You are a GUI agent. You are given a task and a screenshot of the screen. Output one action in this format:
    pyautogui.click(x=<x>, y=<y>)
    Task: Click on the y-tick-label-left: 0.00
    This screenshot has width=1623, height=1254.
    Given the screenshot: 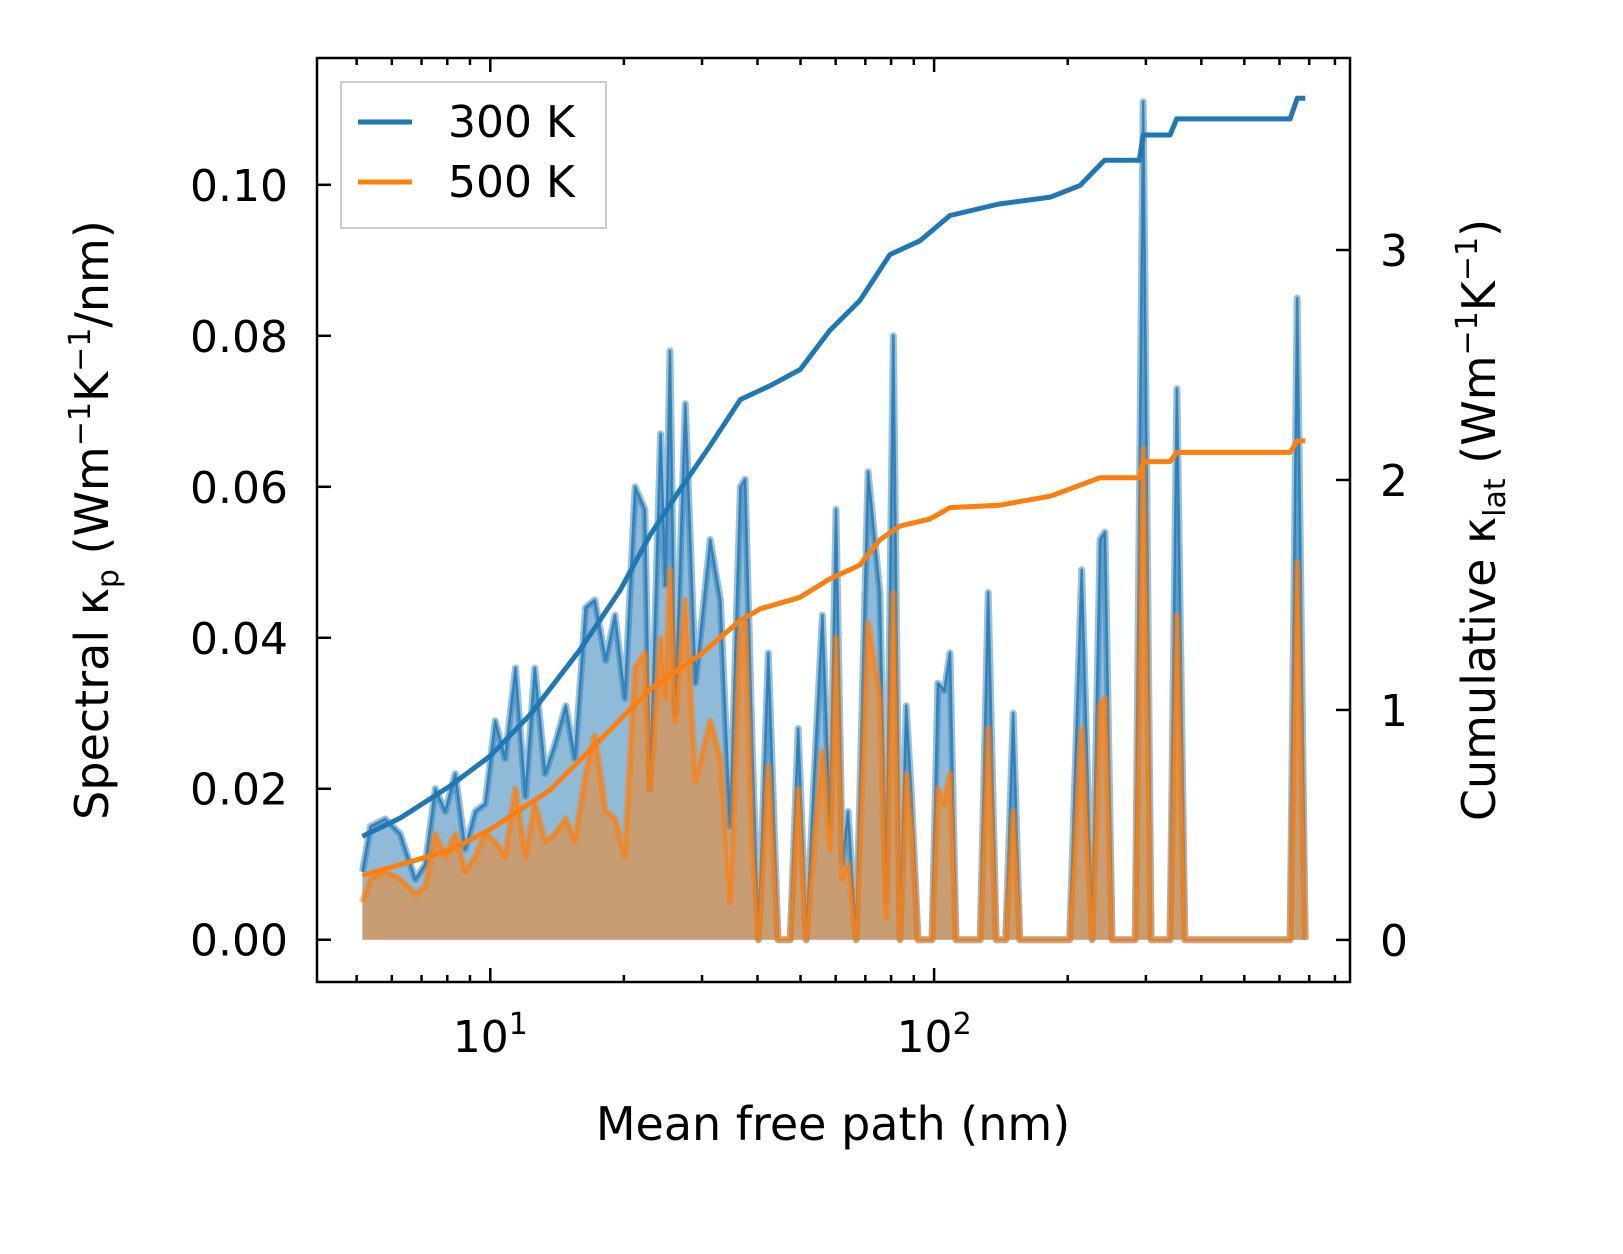 What is the action you would take?
    pyautogui.click(x=239, y=941)
    